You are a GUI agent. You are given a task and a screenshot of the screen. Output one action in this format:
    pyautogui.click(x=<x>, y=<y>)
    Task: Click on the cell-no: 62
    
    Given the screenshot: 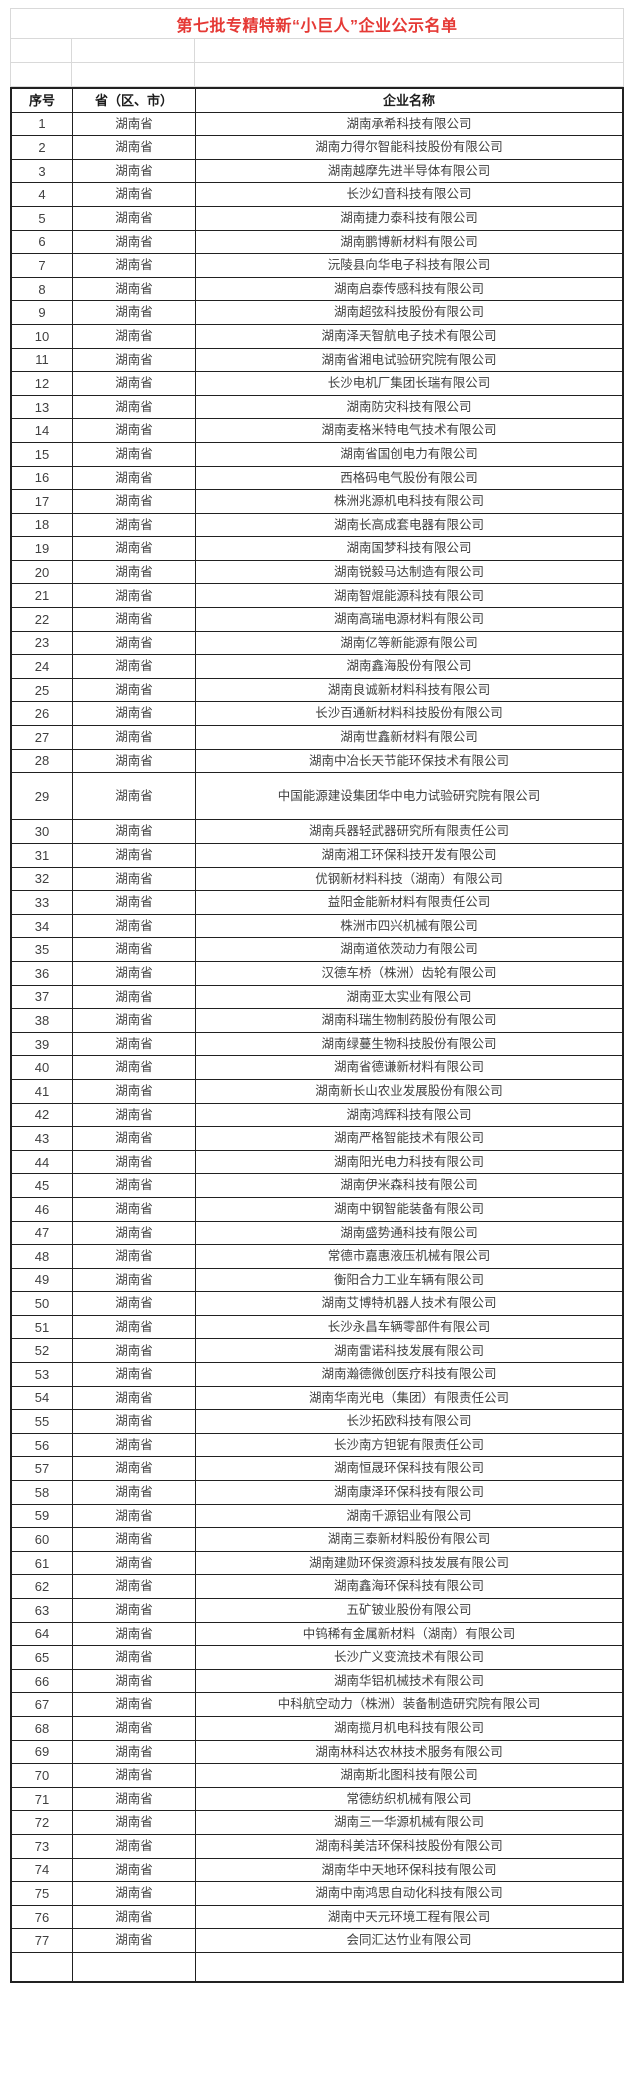 What is the action you would take?
    pyautogui.click(x=42, y=1586)
    